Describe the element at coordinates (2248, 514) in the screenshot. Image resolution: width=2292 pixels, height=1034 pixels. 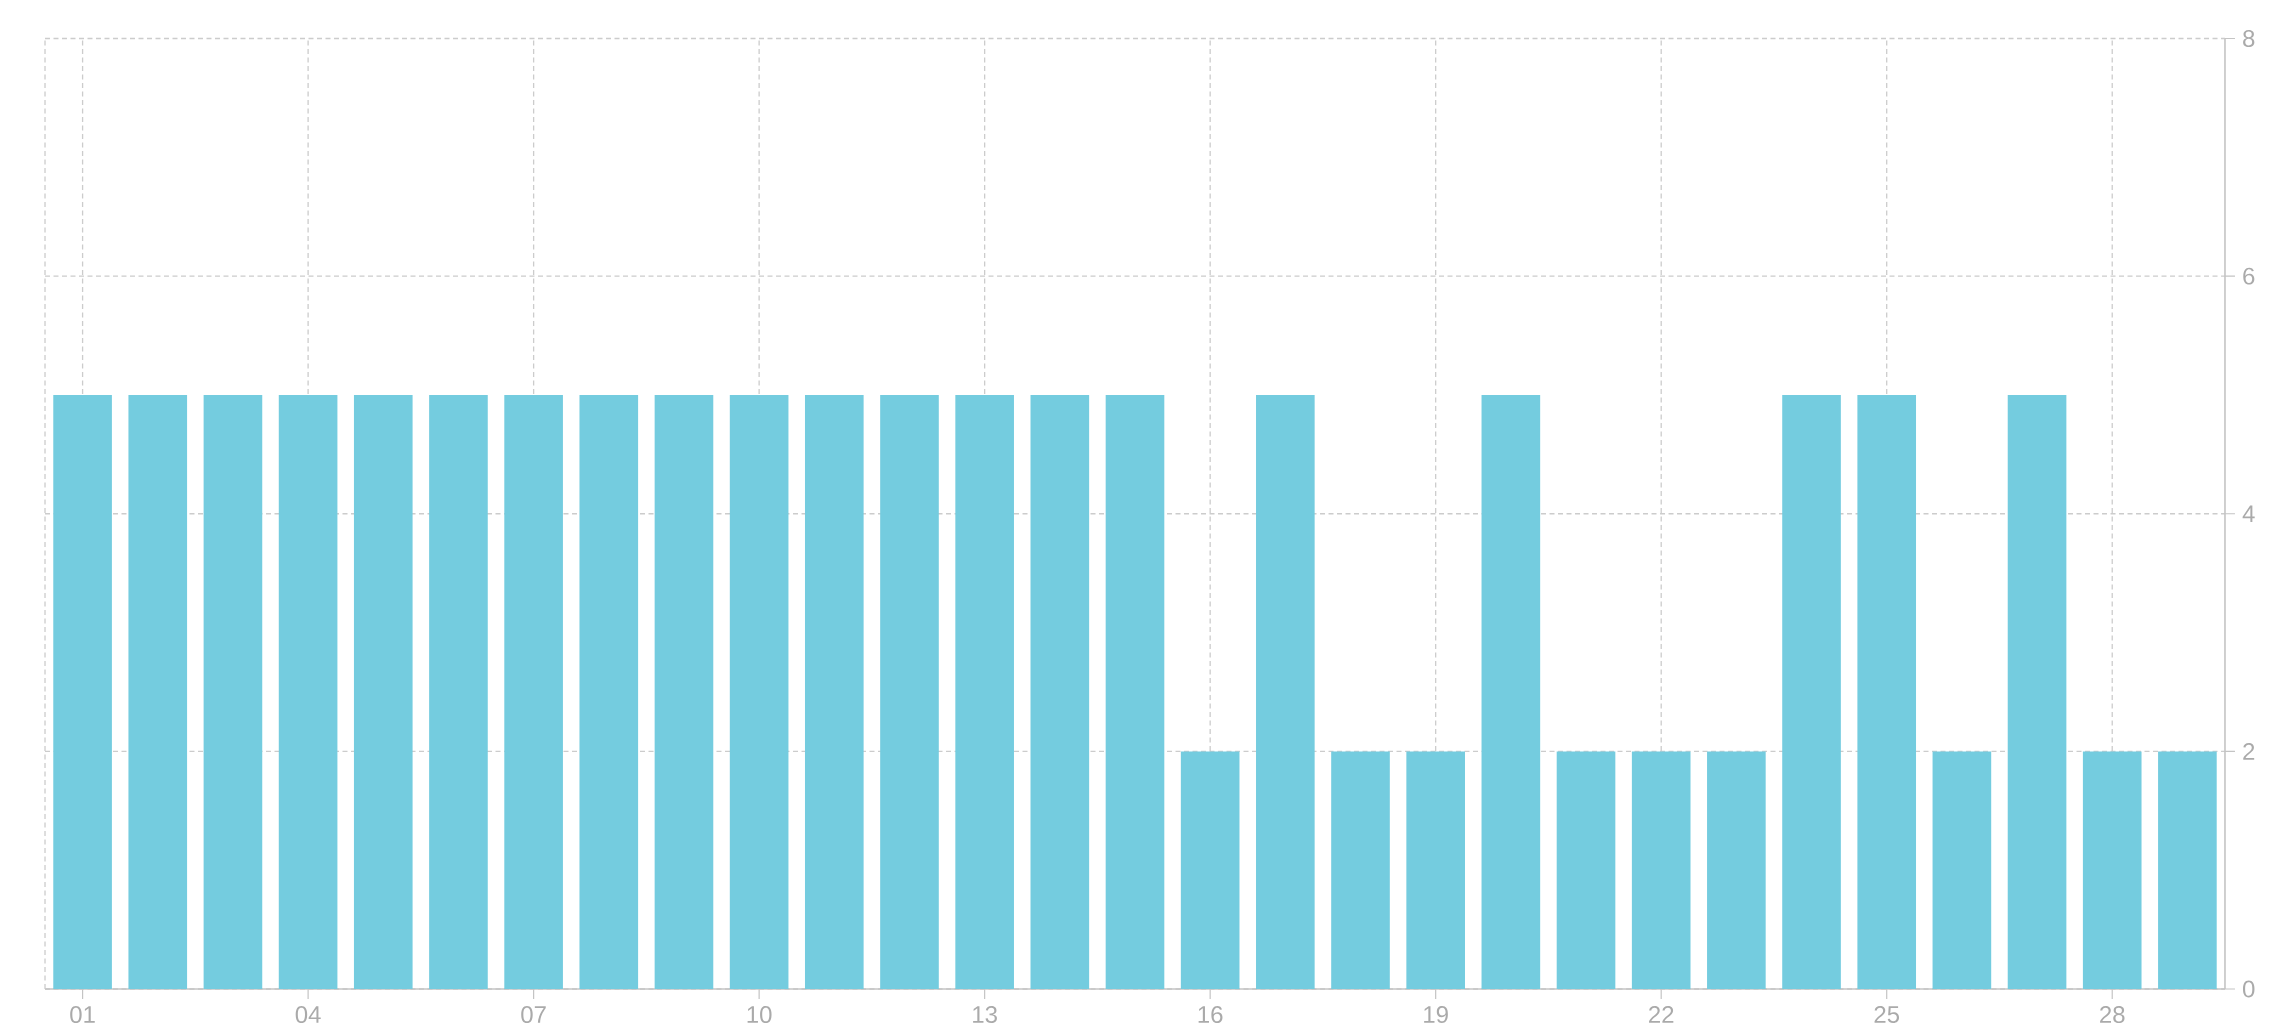
I see `y-tick-label: 4` at that location.